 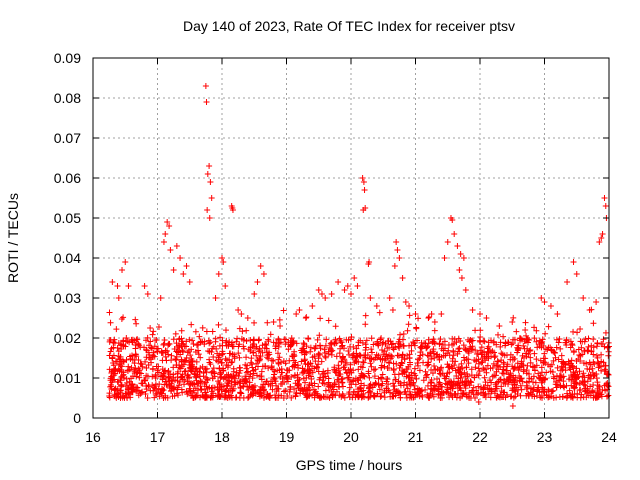 I want to click on x-tick-label: 17, so click(x=158, y=437).